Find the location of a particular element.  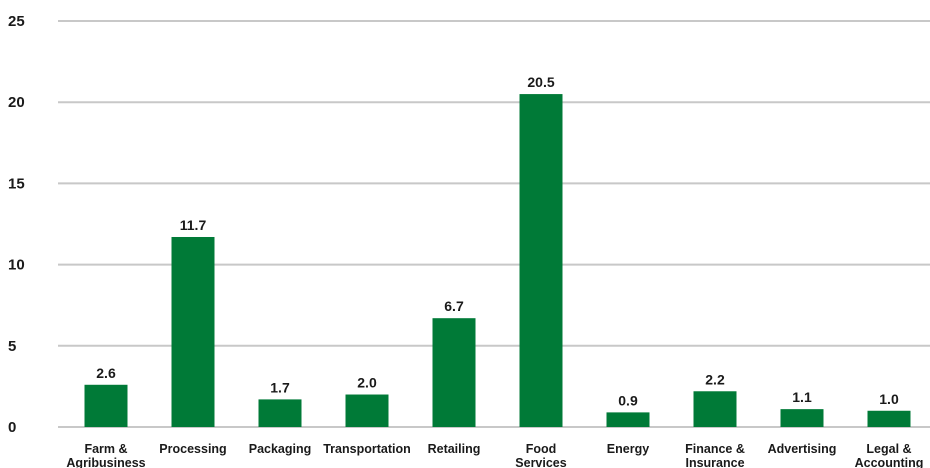

y-tick-label: 20 is located at coordinates (16, 102).